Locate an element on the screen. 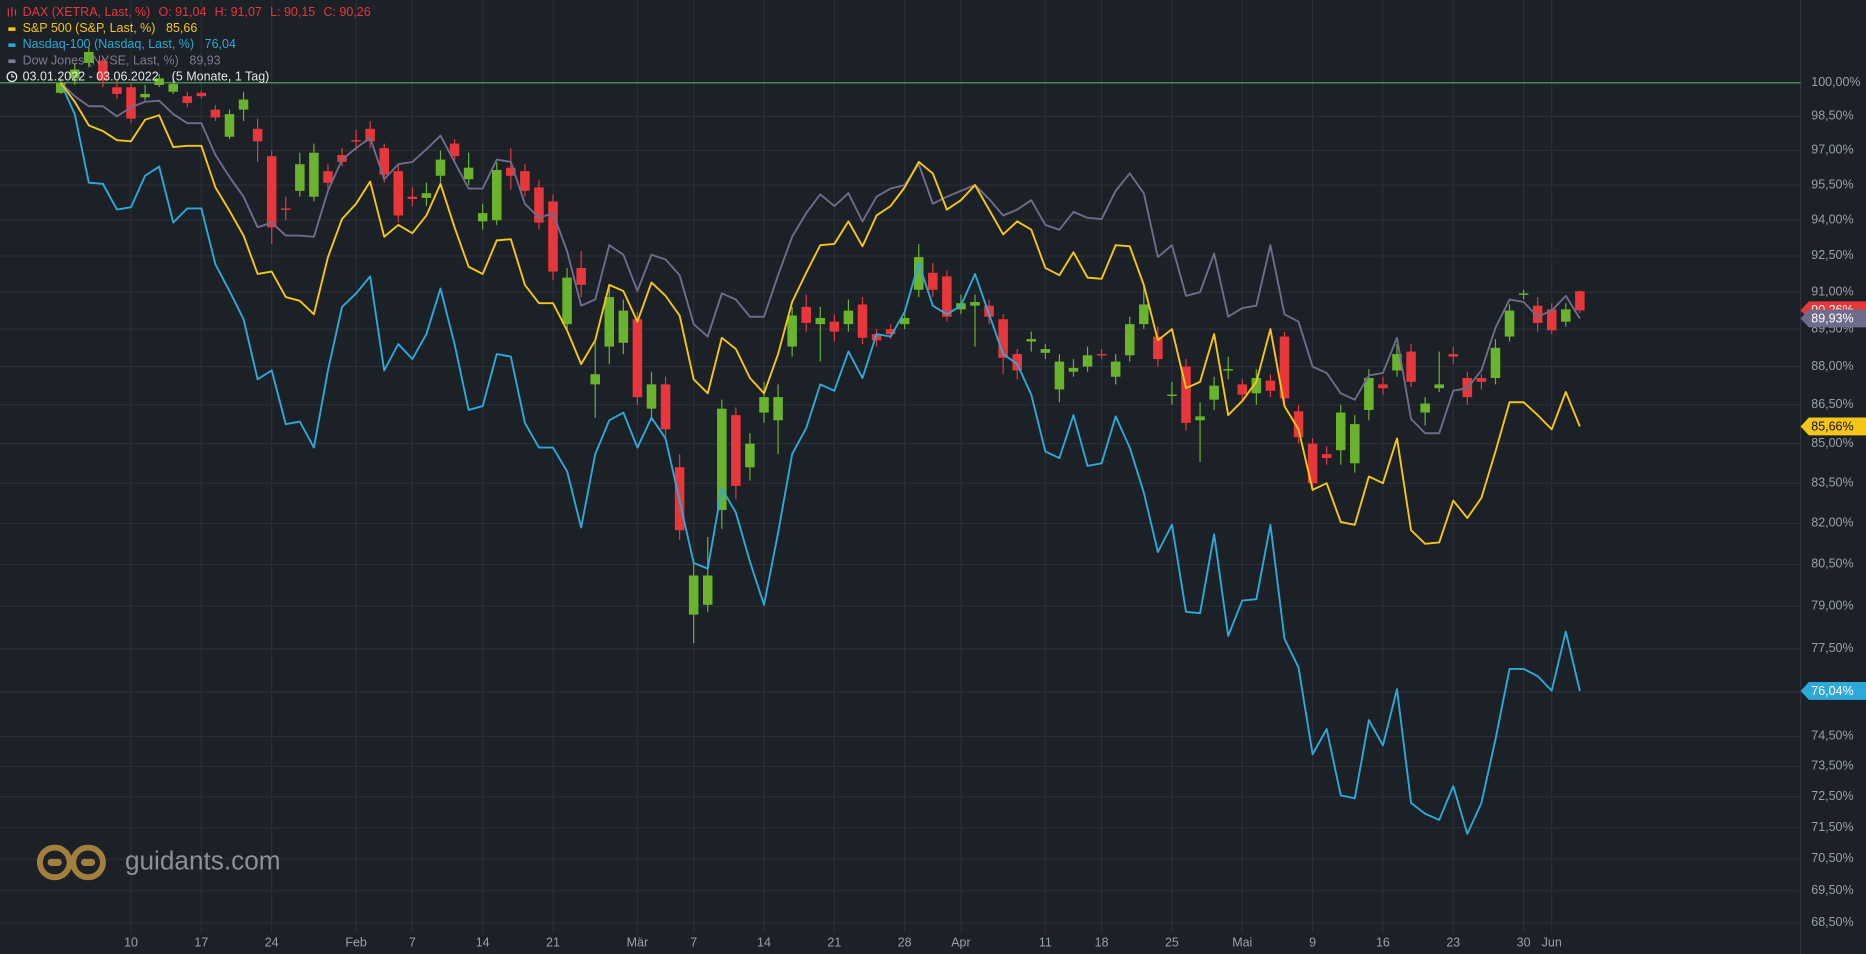  y-tick-label: 91,00% is located at coordinates (1832, 292).